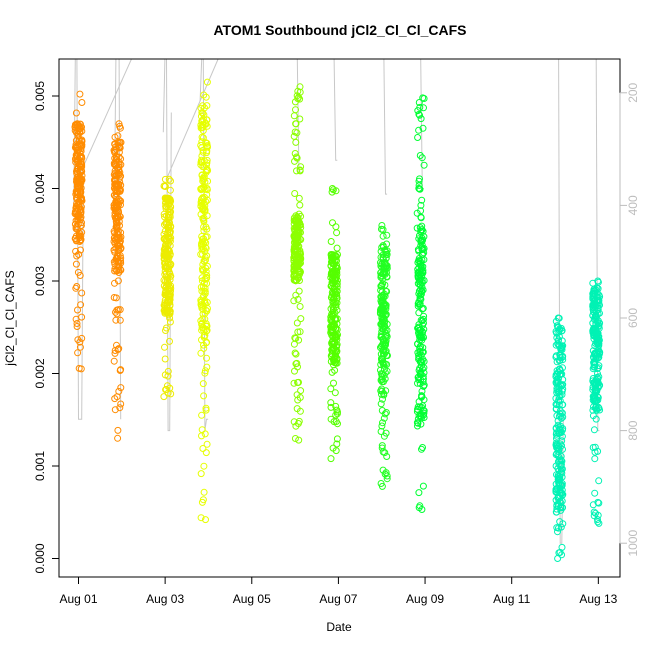 This screenshot has height=650, width=650. I want to click on y-tick-label: 0.002, so click(40, 373).